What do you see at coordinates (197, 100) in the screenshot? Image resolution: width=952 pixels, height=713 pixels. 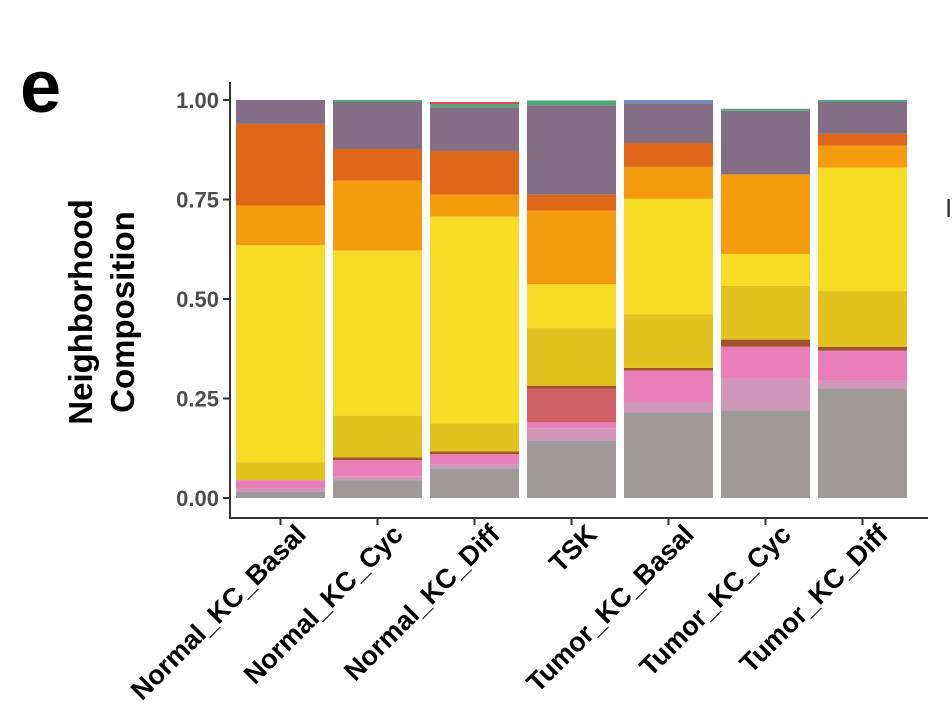 I see `y-tick-label: 1.00` at bounding box center [197, 100].